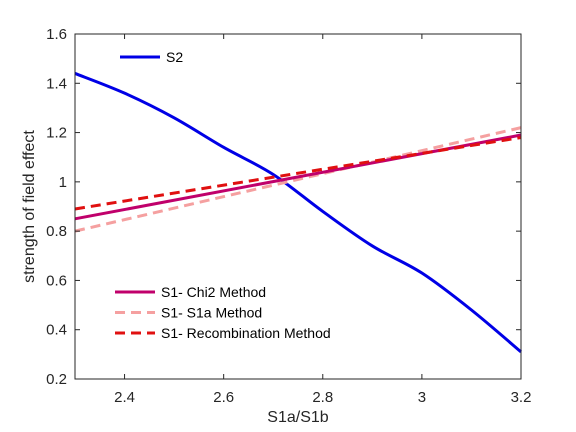  What do you see at coordinates (246, 333) in the screenshot?
I see `legend-label-s1-recombination-method: S1- Recombination Method` at bounding box center [246, 333].